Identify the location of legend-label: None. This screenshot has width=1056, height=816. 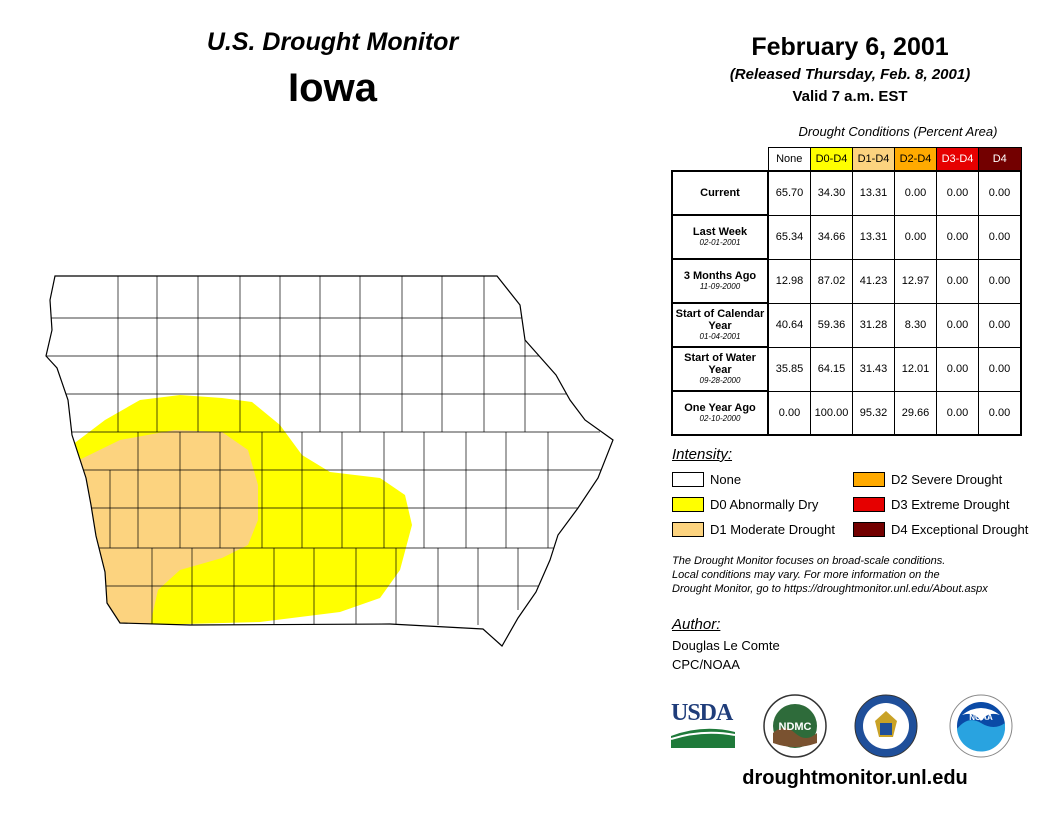
(726, 479).